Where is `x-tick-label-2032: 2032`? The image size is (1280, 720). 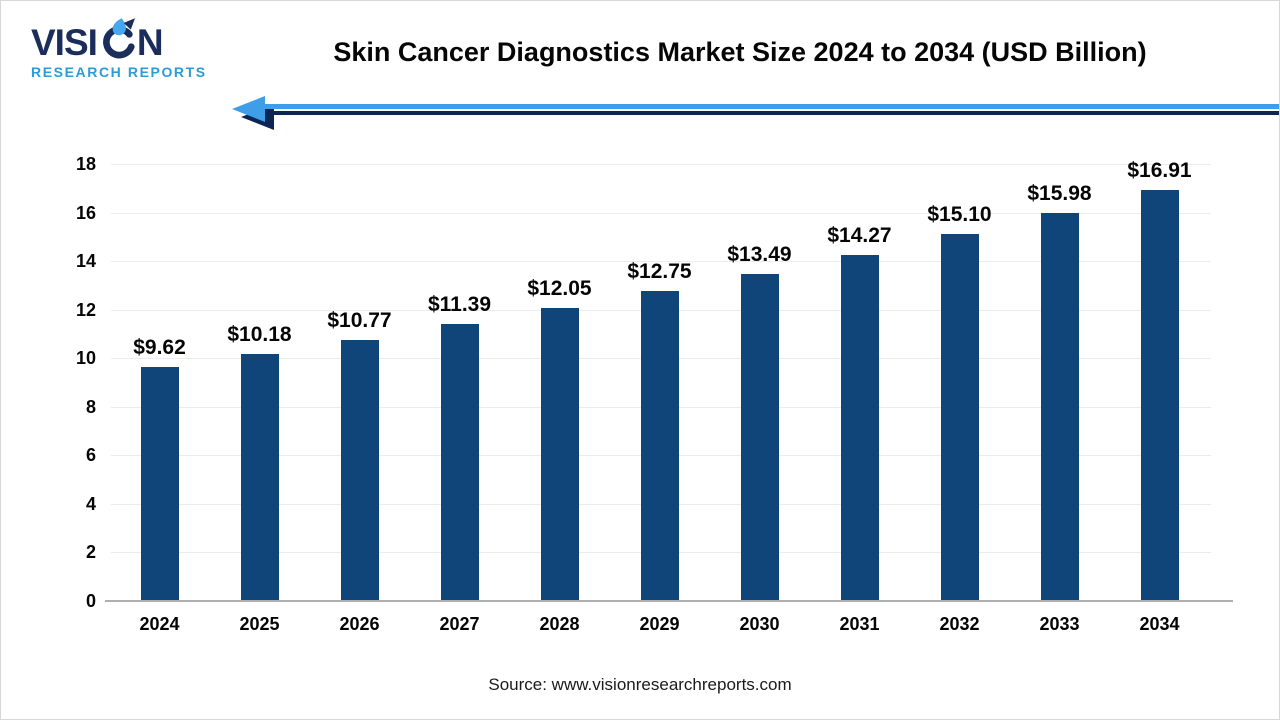
x-tick-label-2032: 2032 is located at coordinates (959, 624).